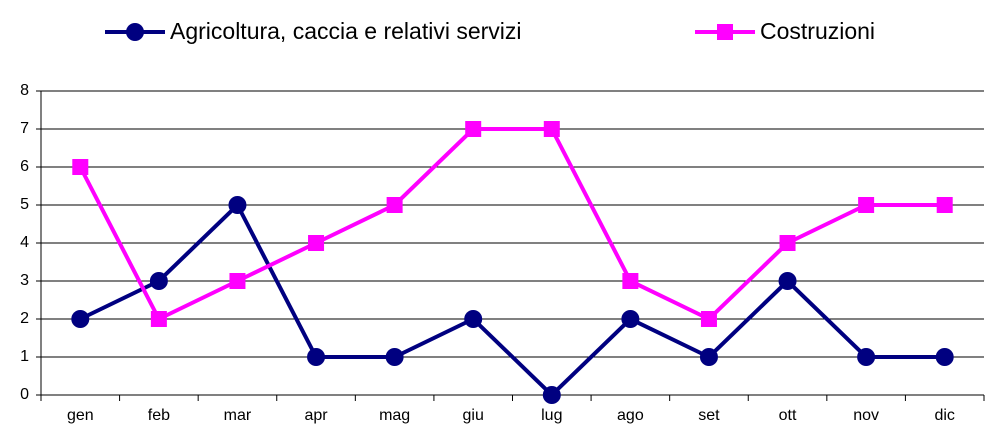 This screenshot has width=992, height=440. I want to click on y-tick-label: 1, so click(24, 356).